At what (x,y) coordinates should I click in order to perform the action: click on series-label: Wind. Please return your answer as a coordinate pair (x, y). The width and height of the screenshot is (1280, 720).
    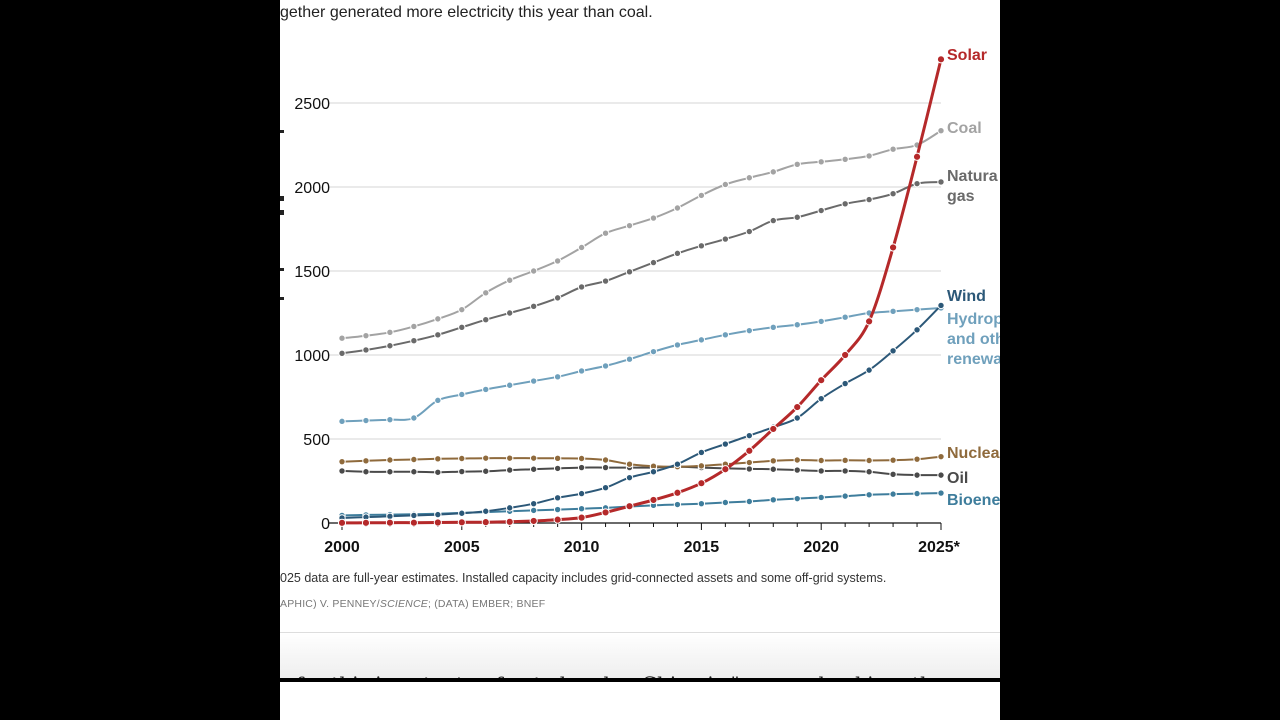
    Looking at the image, I should click on (966, 296).